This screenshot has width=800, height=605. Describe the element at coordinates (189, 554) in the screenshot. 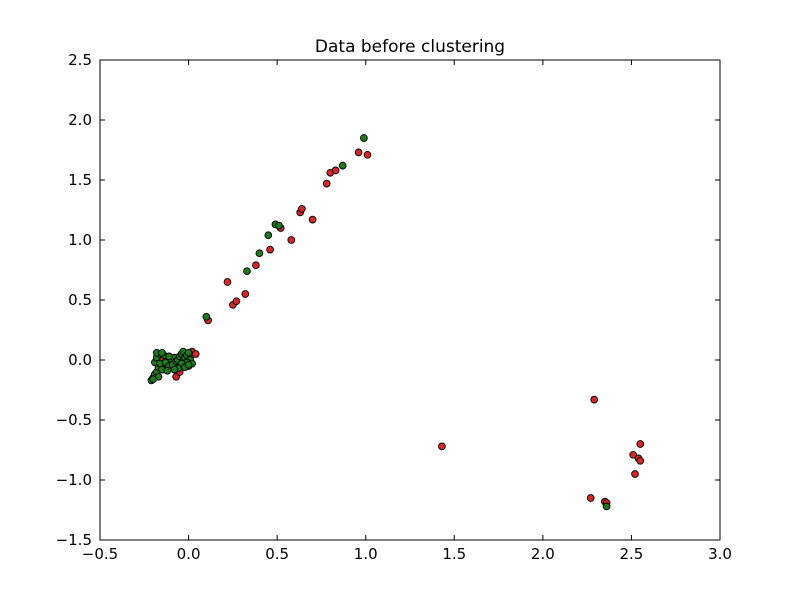

I see `x-tick-label: 0.0` at that location.